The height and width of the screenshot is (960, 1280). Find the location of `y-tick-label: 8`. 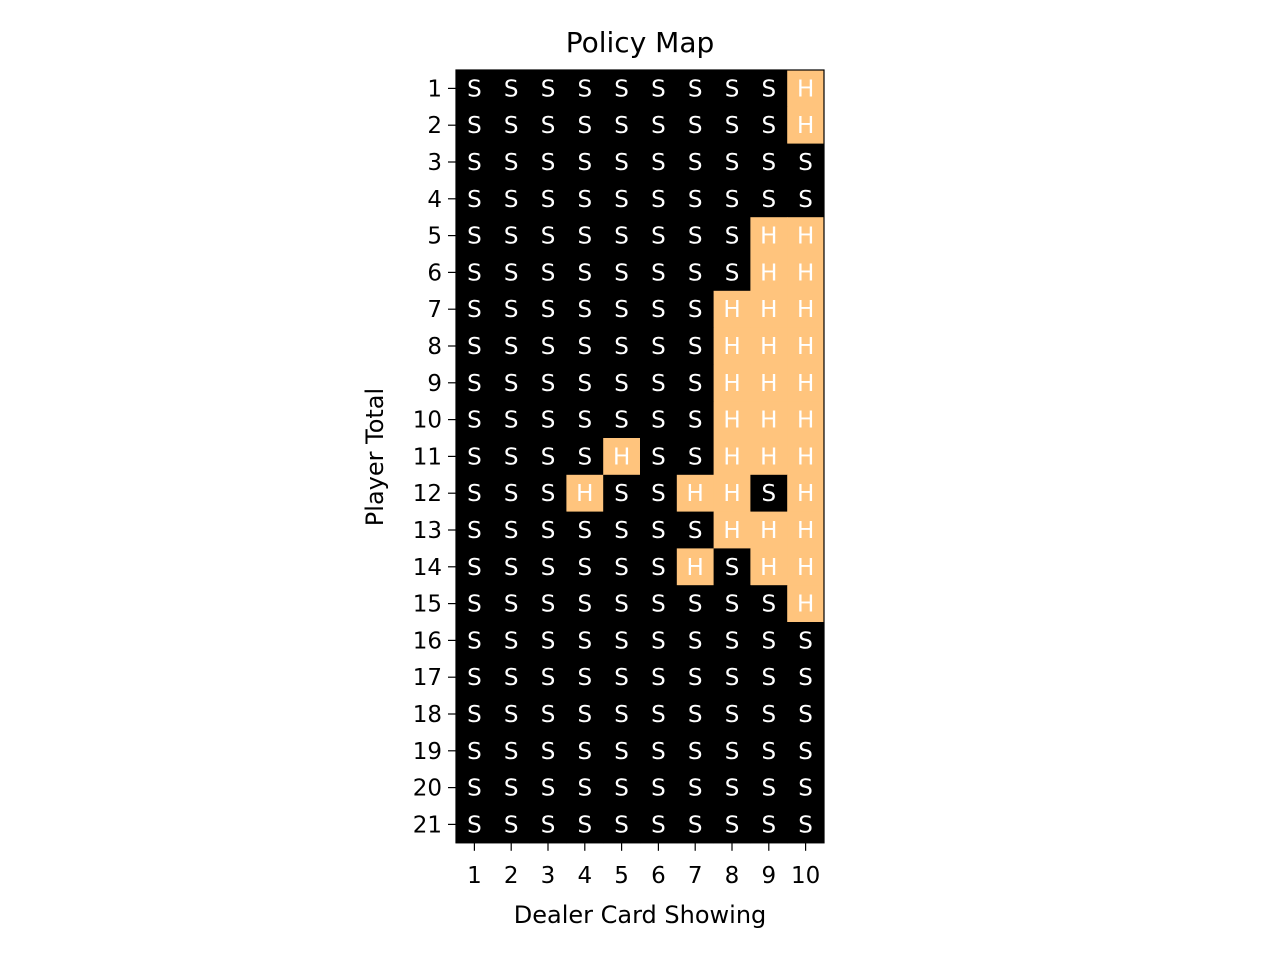

y-tick-label: 8 is located at coordinates (434, 347).